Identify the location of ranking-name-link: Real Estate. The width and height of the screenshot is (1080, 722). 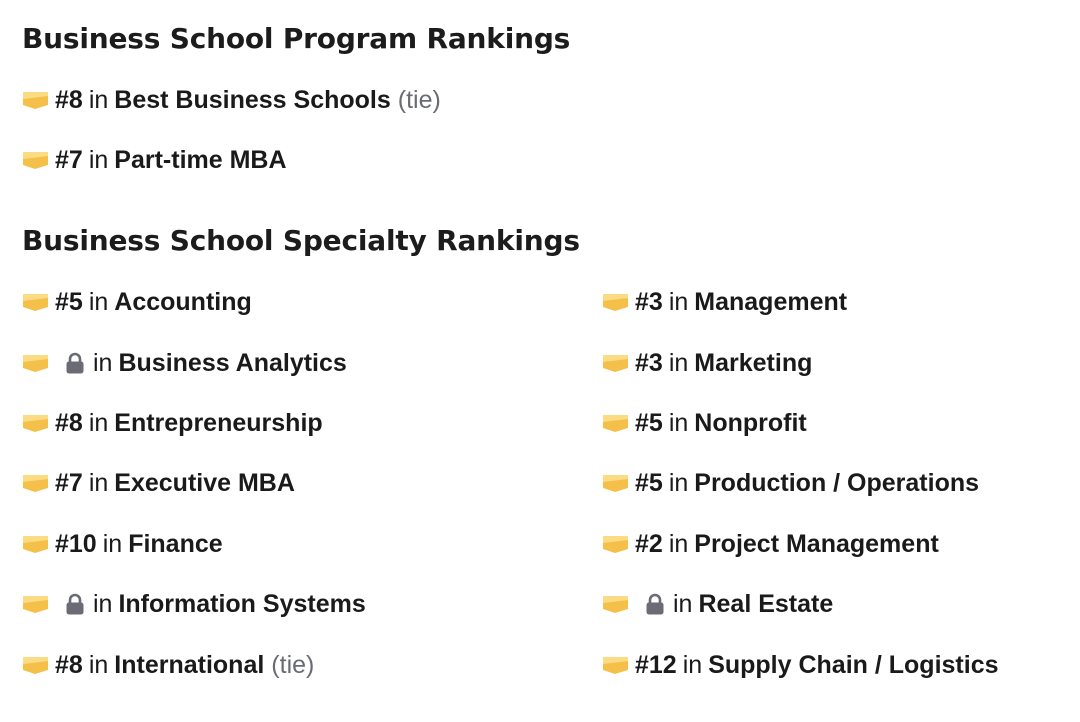
(766, 604).